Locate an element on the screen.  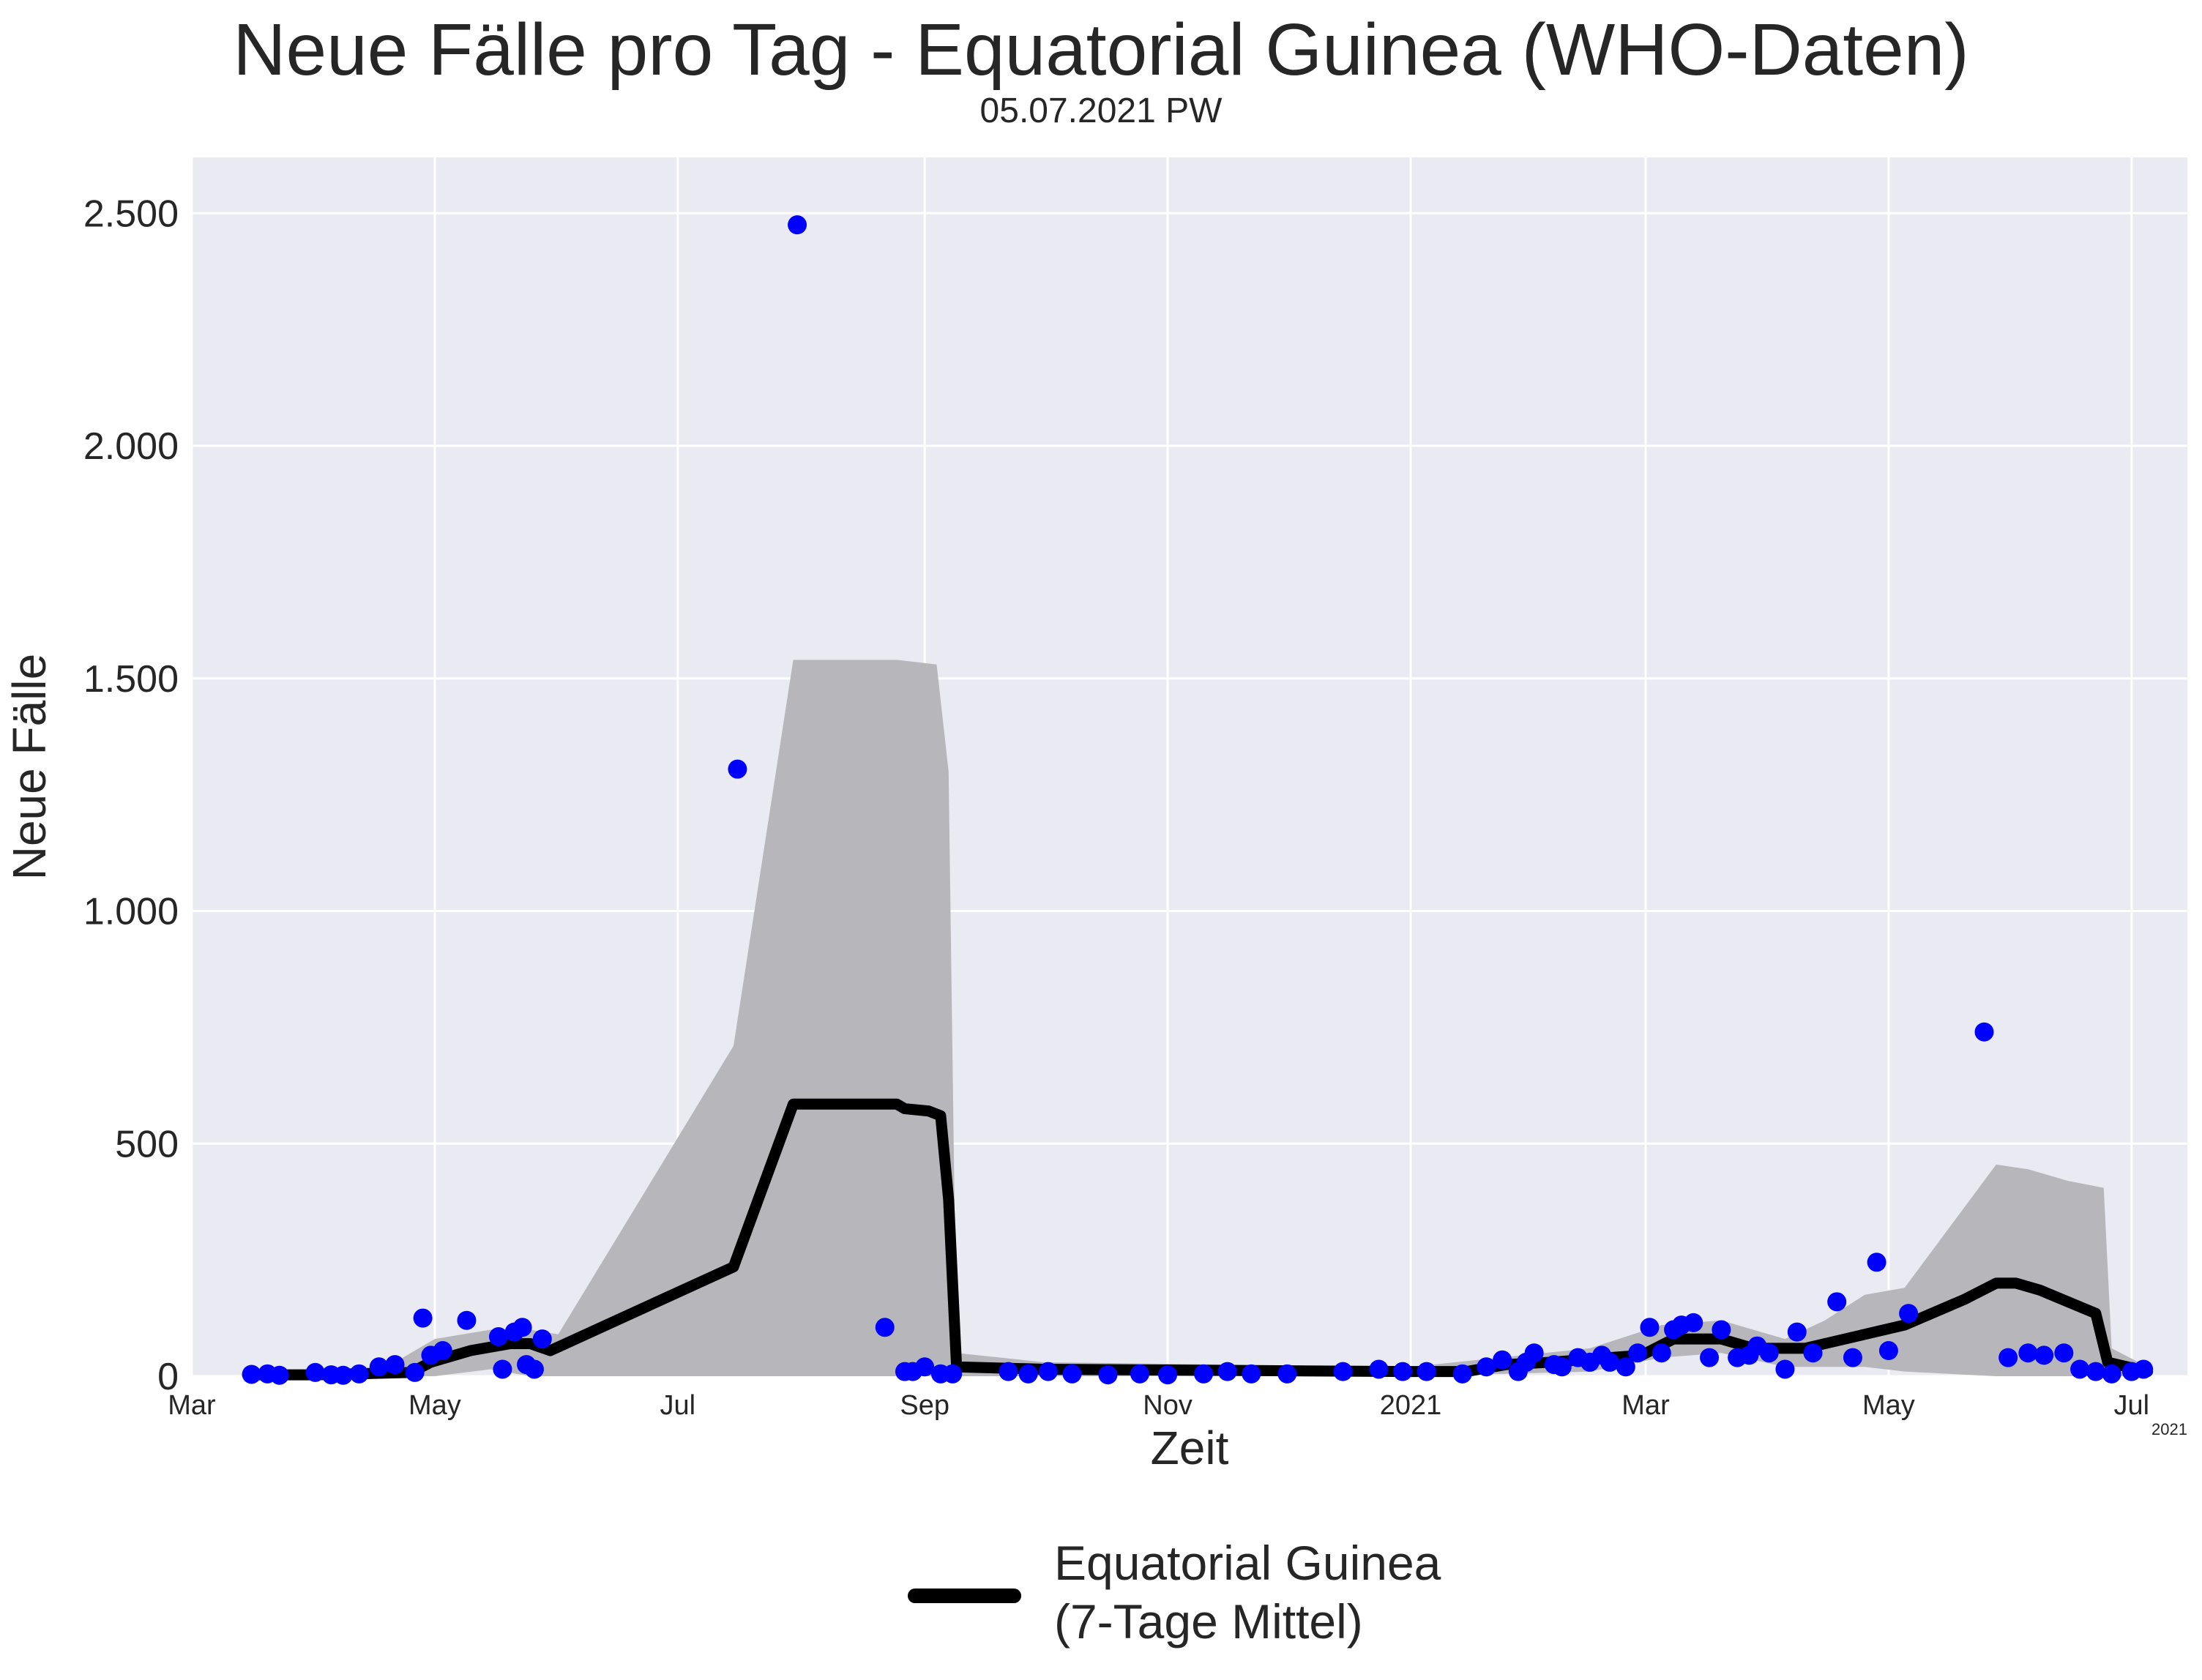
chart-subtitle: 05.07.2021 PW is located at coordinates (1101, 111).